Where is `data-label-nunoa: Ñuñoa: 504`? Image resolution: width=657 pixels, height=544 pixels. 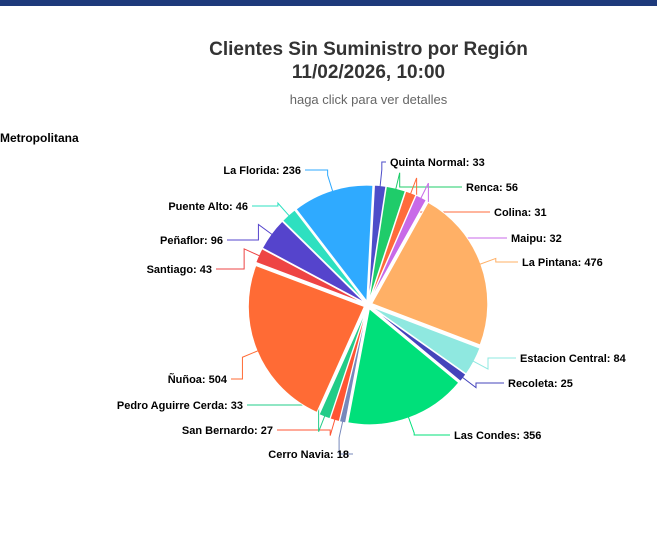 data-label-nunoa: Ñuñoa: 504 is located at coordinates (198, 379).